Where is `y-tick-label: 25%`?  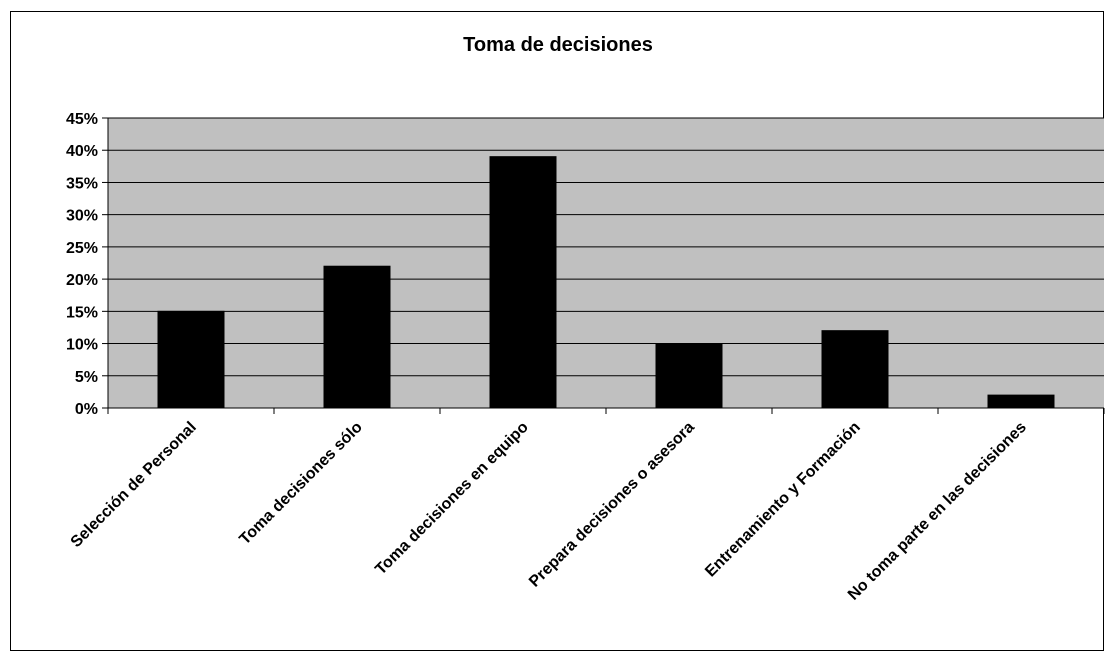 y-tick-label: 25% is located at coordinates (82, 248).